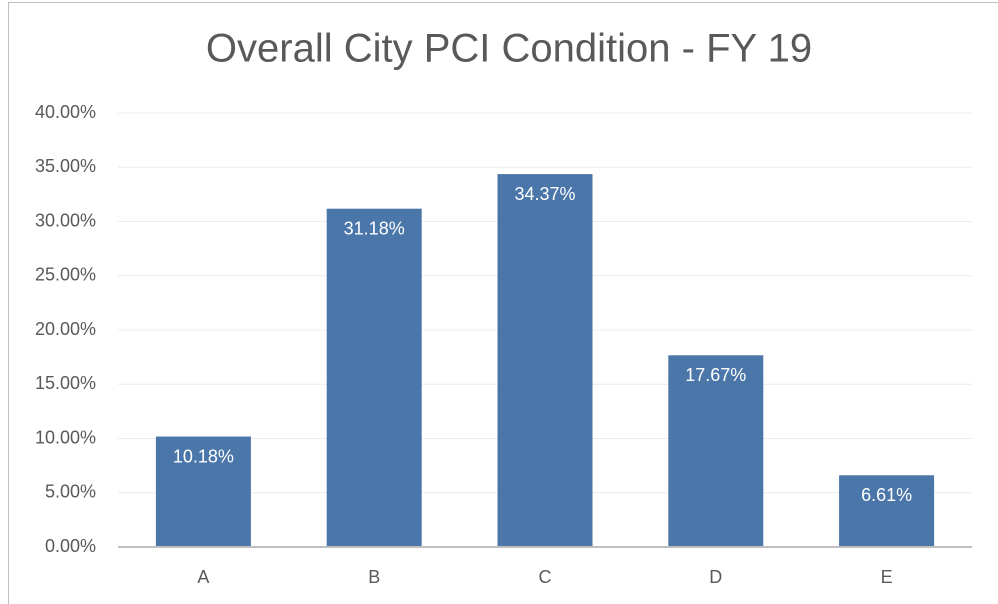 The height and width of the screenshot is (604, 998). What do you see at coordinates (544, 194) in the screenshot?
I see `data-label: 34.37%` at bounding box center [544, 194].